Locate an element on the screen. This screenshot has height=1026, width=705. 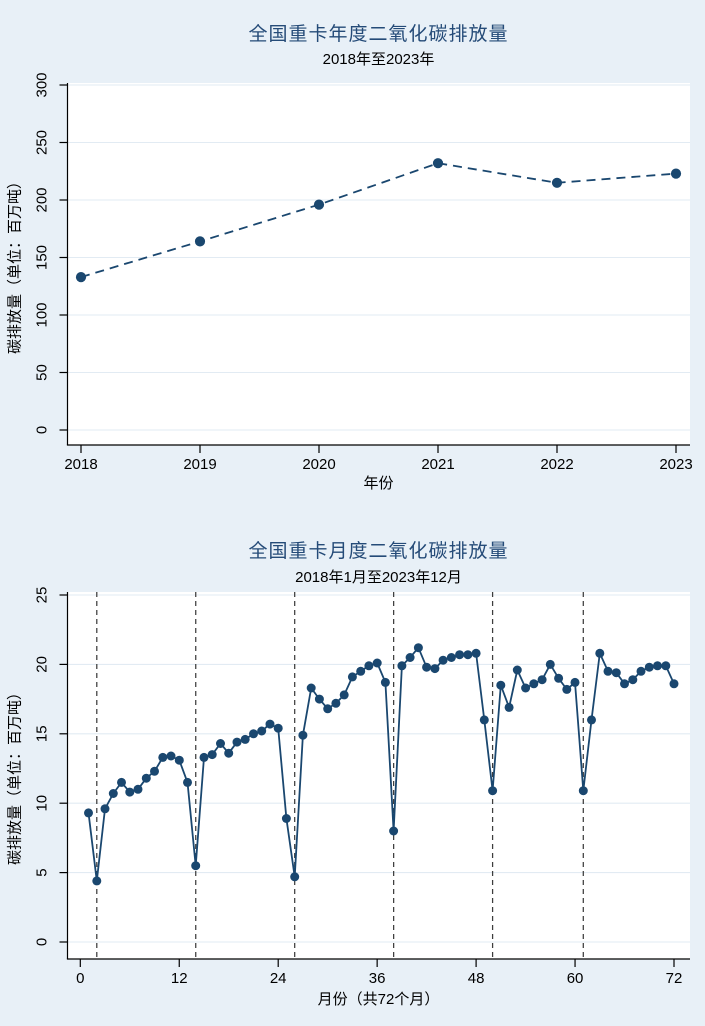
y-tick-label: 15 is located at coordinates (42, 733).